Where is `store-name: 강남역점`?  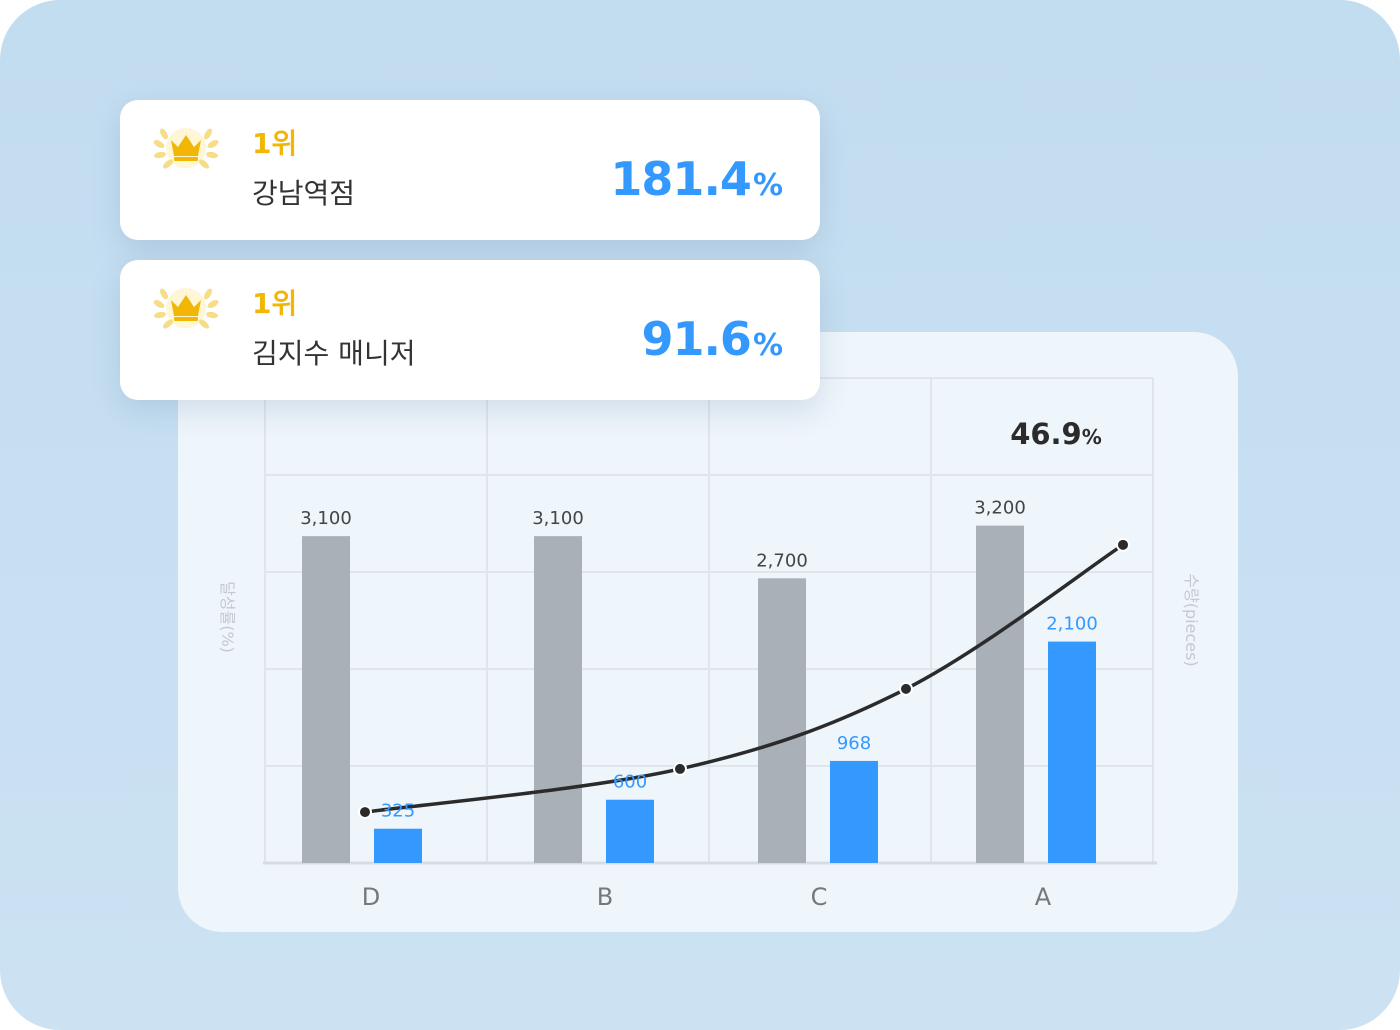 store-name: 강남역점 is located at coordinates (304, 193).